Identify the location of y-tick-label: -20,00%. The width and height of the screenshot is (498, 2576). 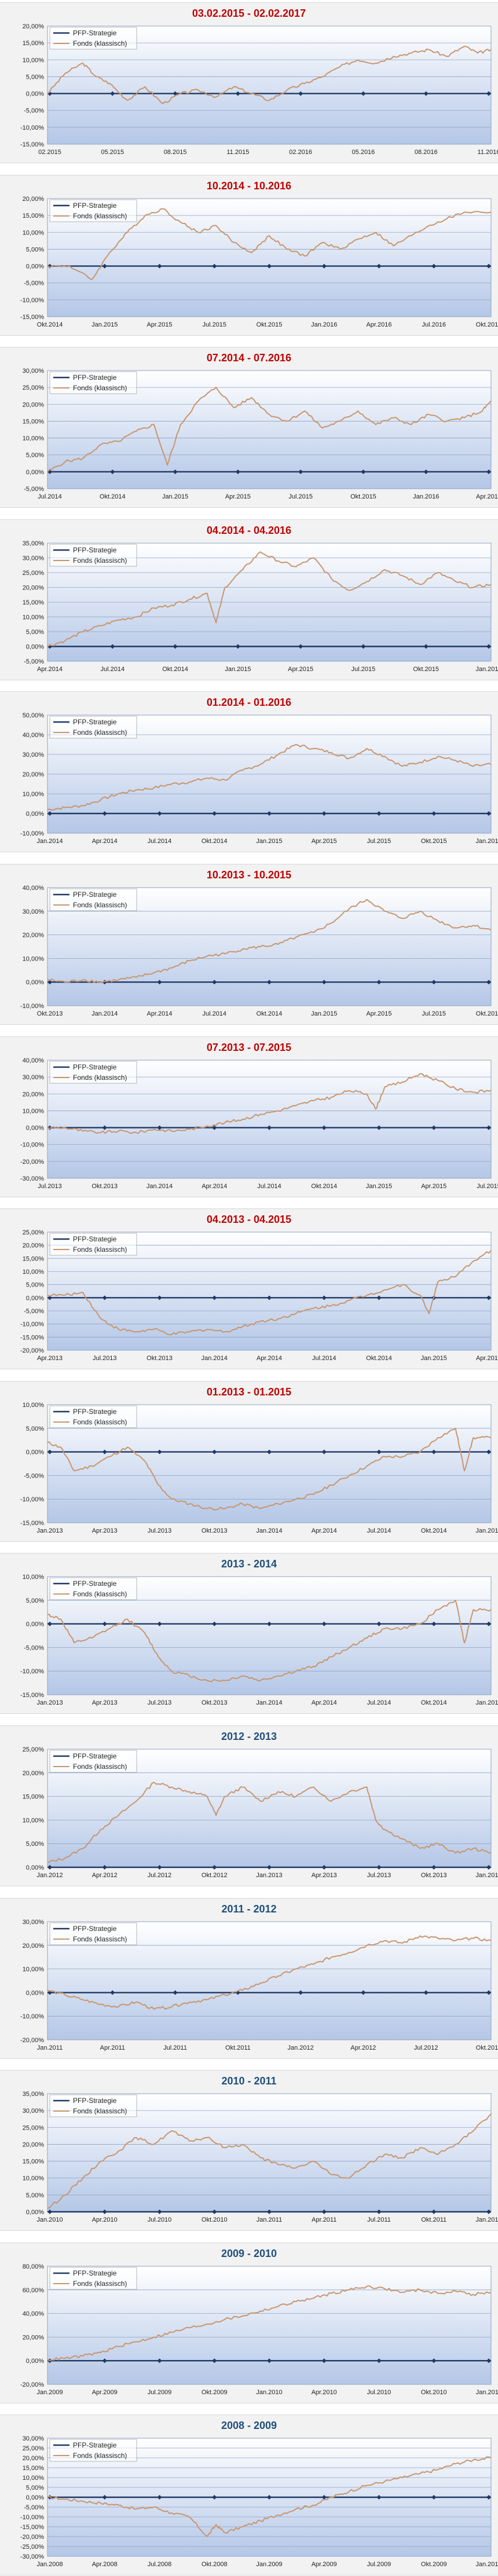
(32, 2537).